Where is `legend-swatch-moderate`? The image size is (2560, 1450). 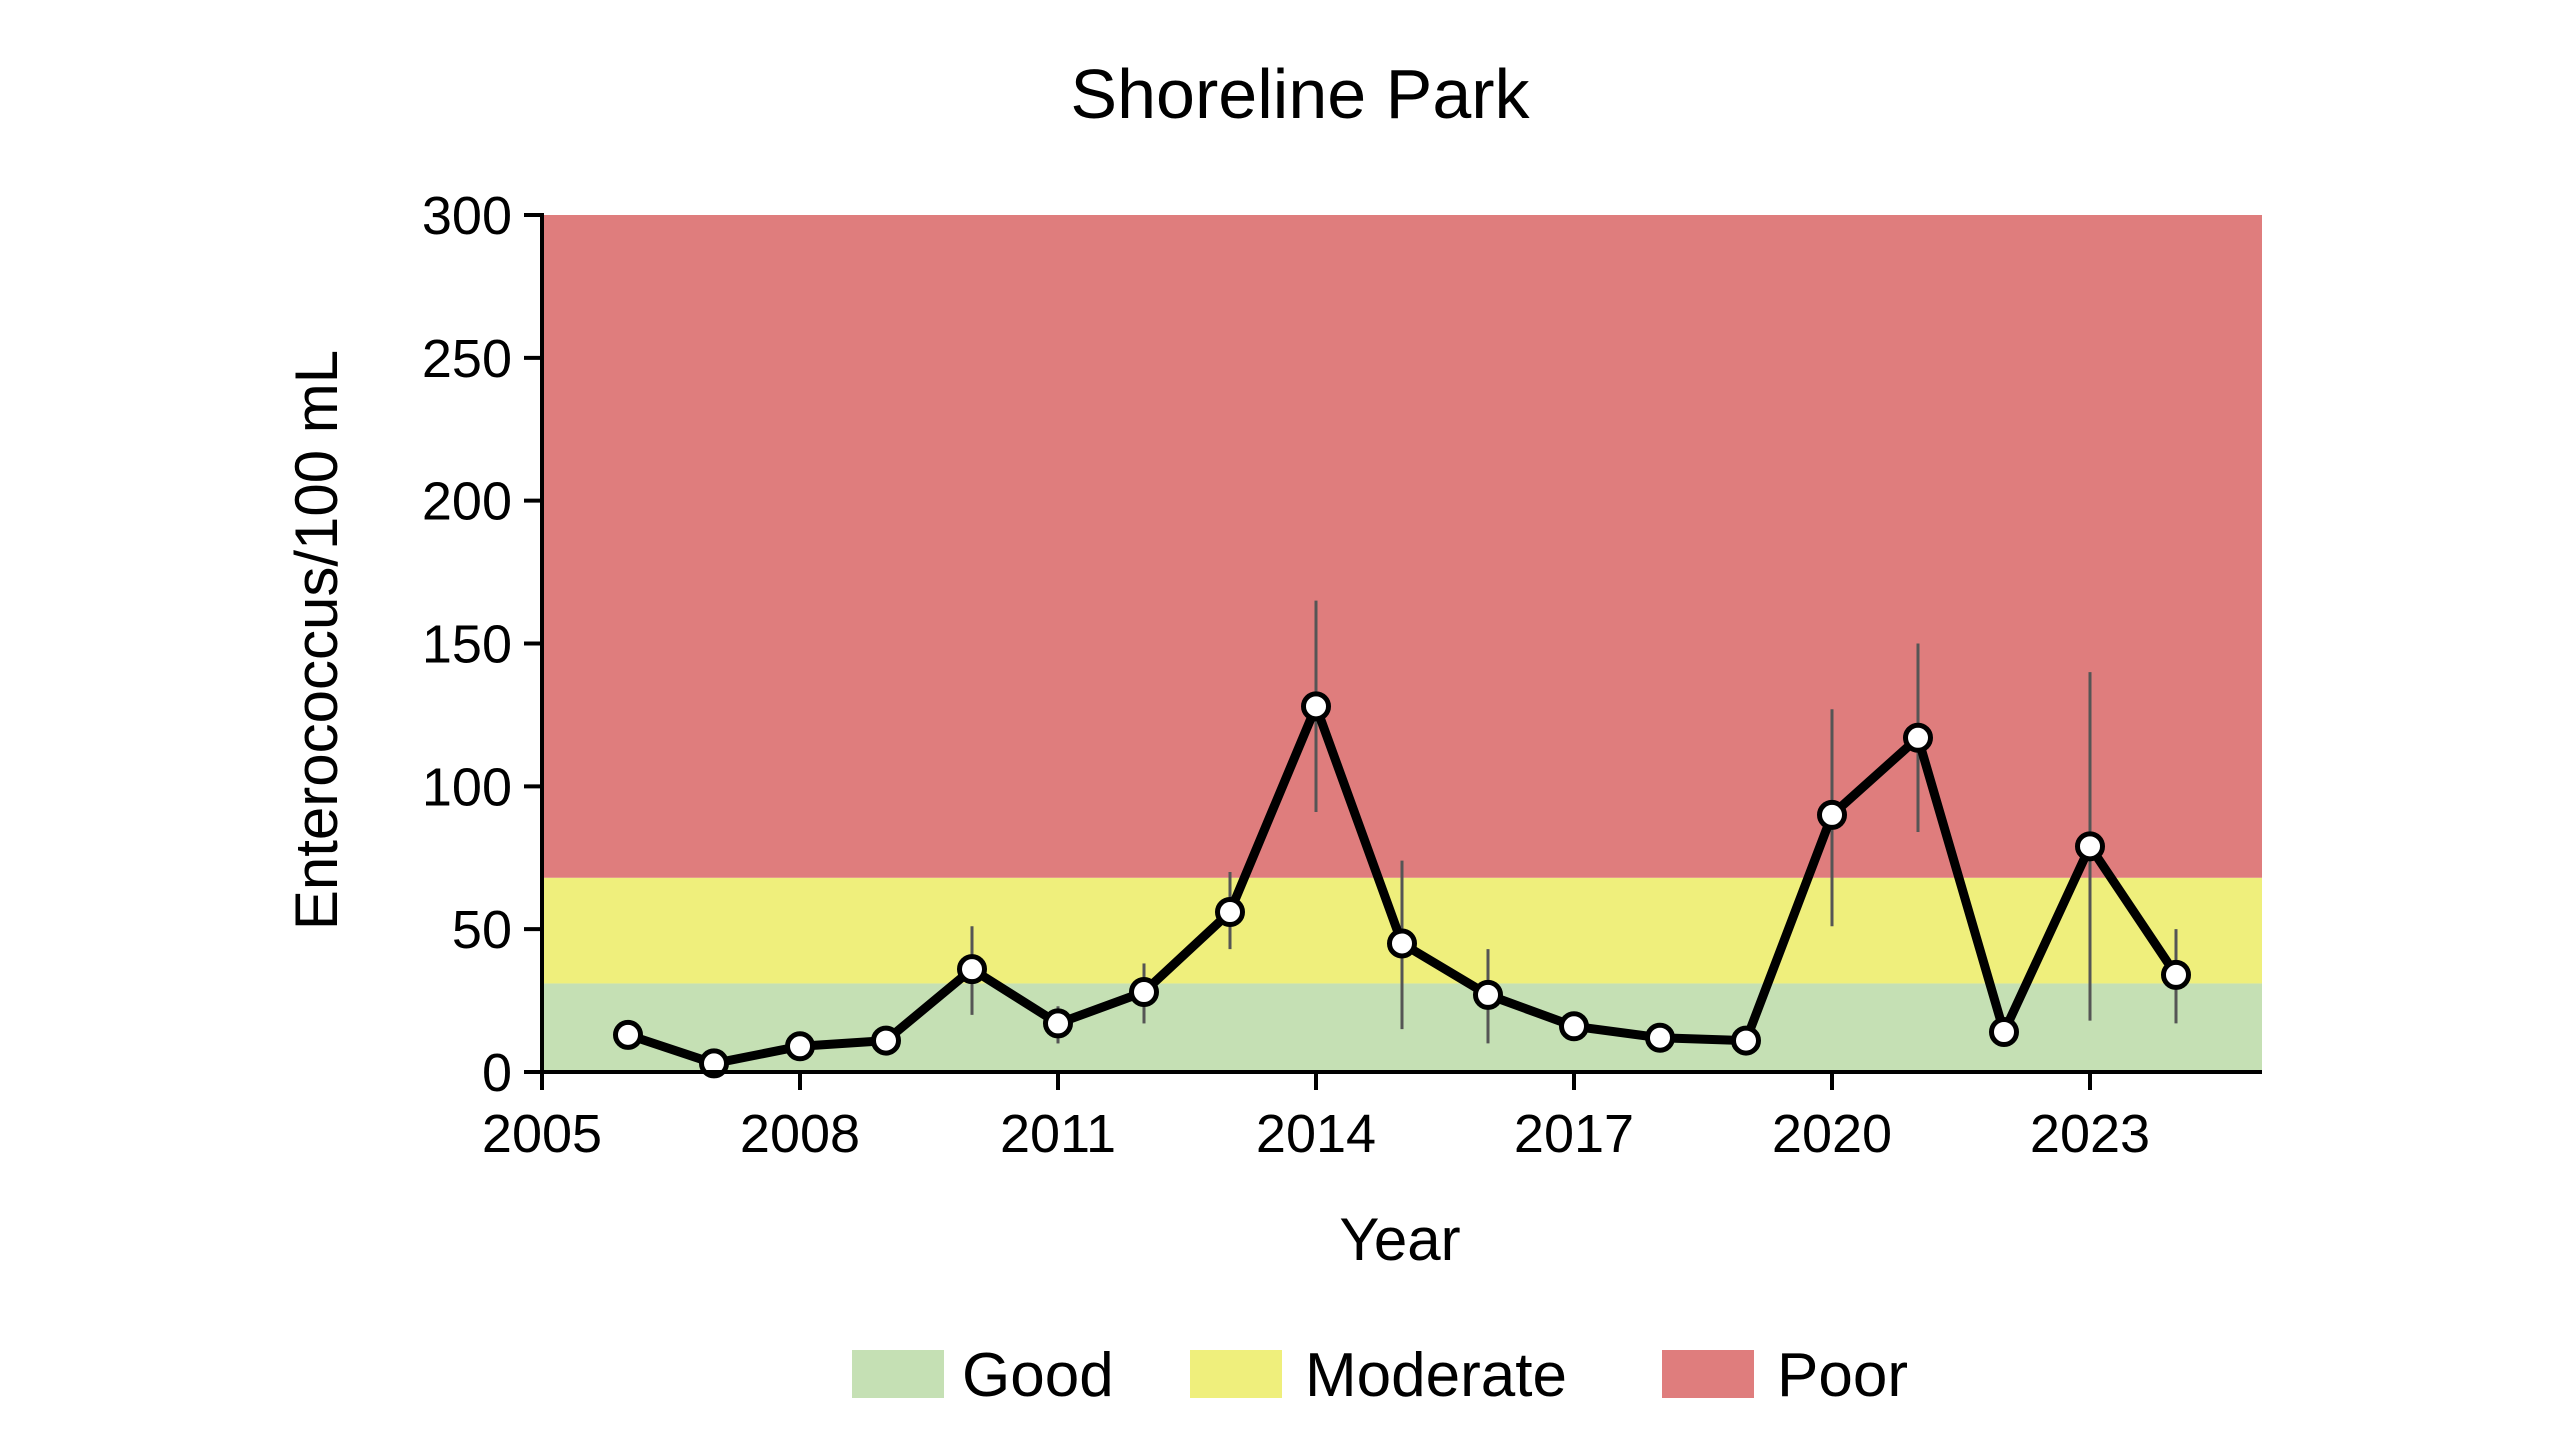
legend-swatch-moderate is located at coordinates (1236, 1374).